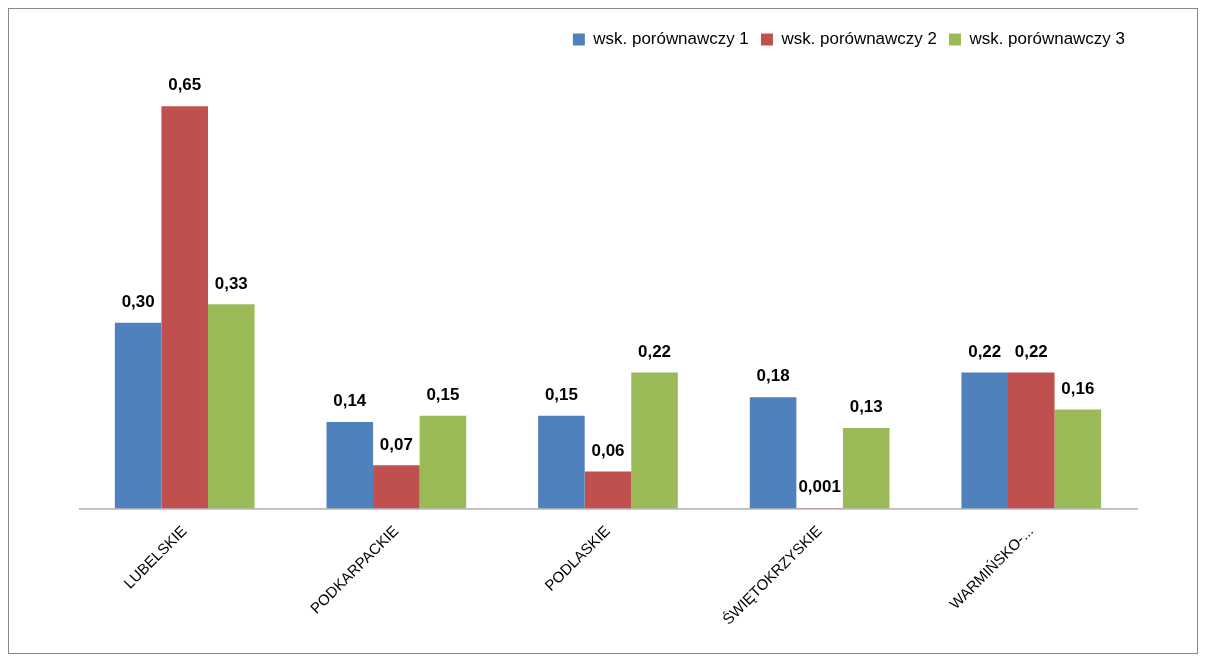 The width and height of the screenshot is (1206, 662). What do you see at coordinates (396, 444) in the screenshot?
I see `data-label: 0,07` at bounding box center [396, 444].